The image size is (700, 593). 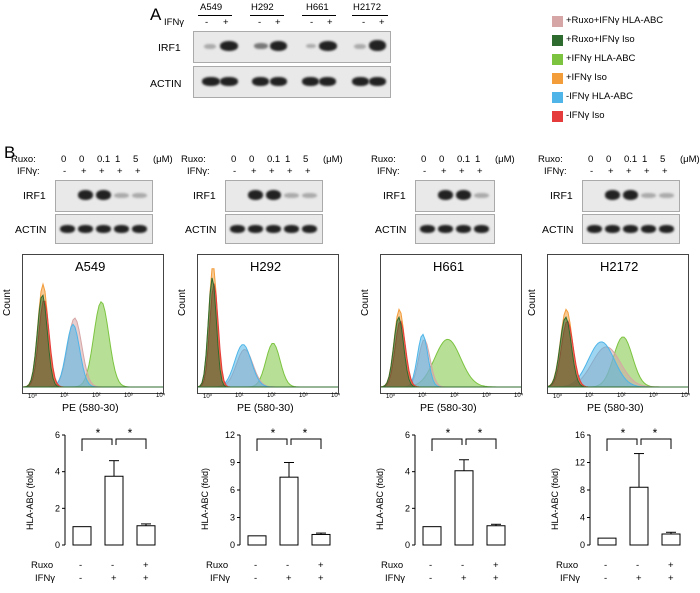 What do you see at coordinates (57, 508) in the screenshot?
I see `y-tick-label: 2` at bounding box center [57, 508].